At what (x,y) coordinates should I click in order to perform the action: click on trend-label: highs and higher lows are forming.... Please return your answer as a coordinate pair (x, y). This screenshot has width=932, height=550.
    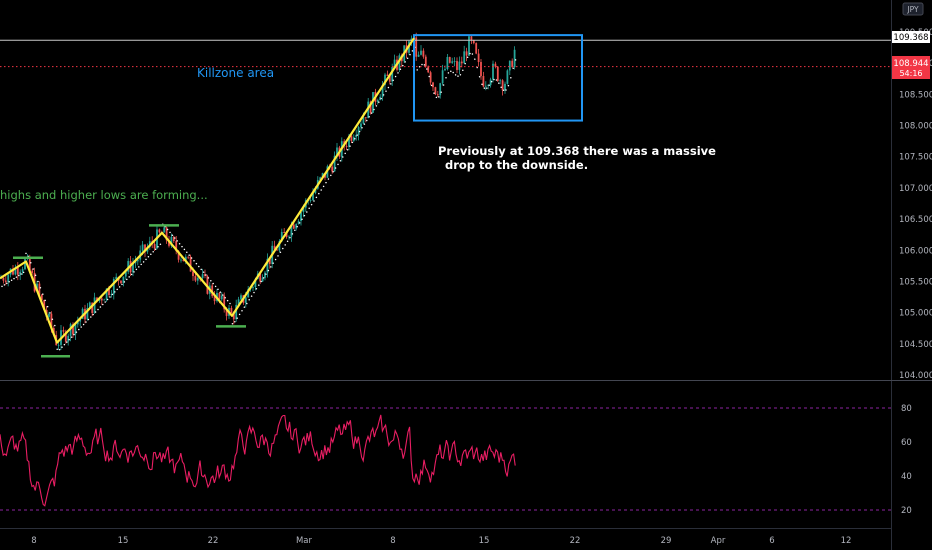
    Looking at the image, I should click on (104, 195).